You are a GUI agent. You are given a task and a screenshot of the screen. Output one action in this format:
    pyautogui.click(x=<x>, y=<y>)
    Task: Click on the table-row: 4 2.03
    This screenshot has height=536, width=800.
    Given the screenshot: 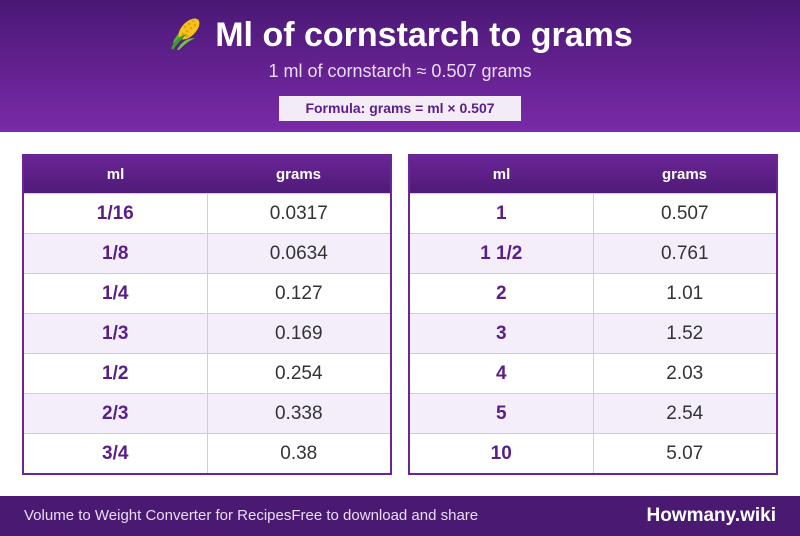 What is the action you would take?
    pyautogui.click(x=593, y=373)
    